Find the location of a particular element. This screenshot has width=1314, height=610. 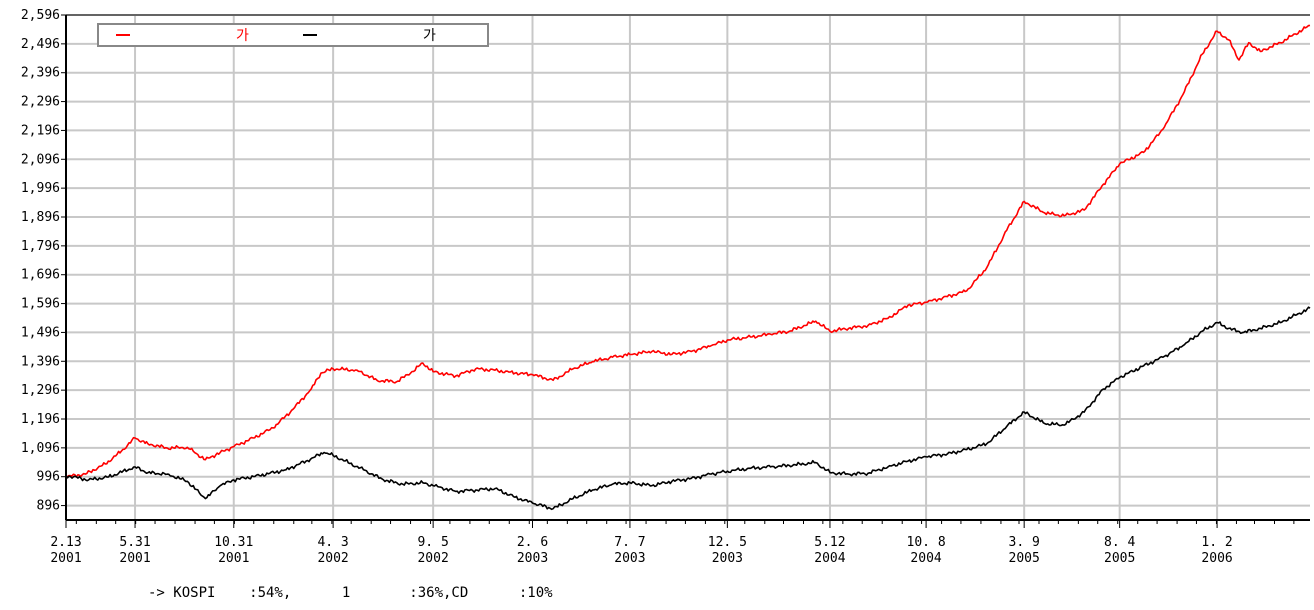

x-tick-label-date: 8. 4 is located at coordinates (1119, 542).